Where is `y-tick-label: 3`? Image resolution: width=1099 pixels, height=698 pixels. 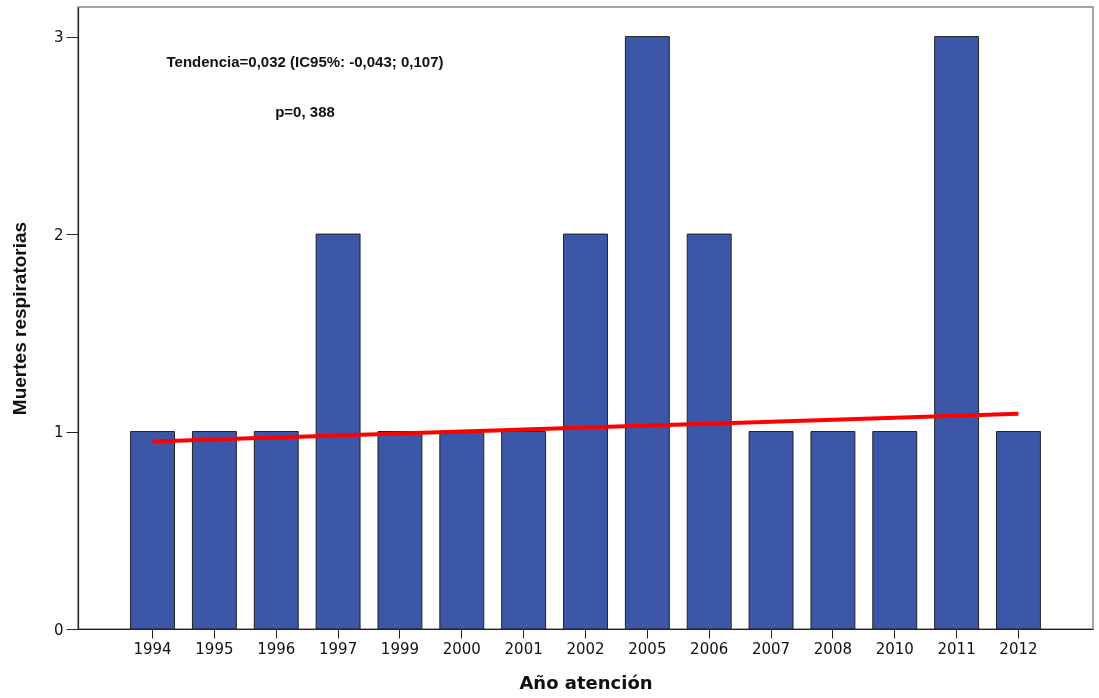
y-tick-label: 3 is located at coordinates (58, 37).